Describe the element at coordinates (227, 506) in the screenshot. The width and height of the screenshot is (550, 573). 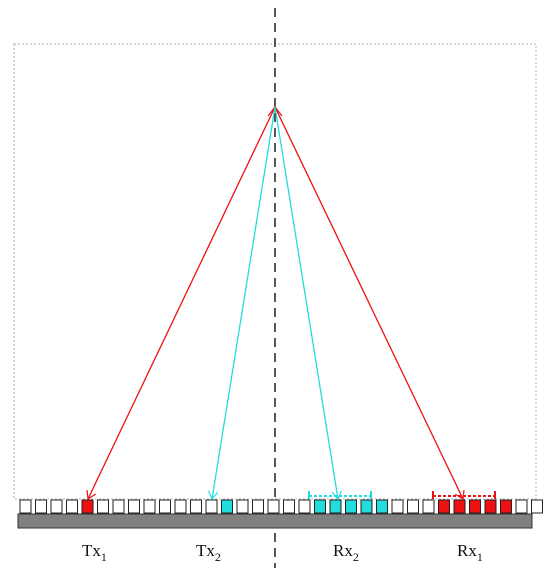
I see `tx2-element` at that location.